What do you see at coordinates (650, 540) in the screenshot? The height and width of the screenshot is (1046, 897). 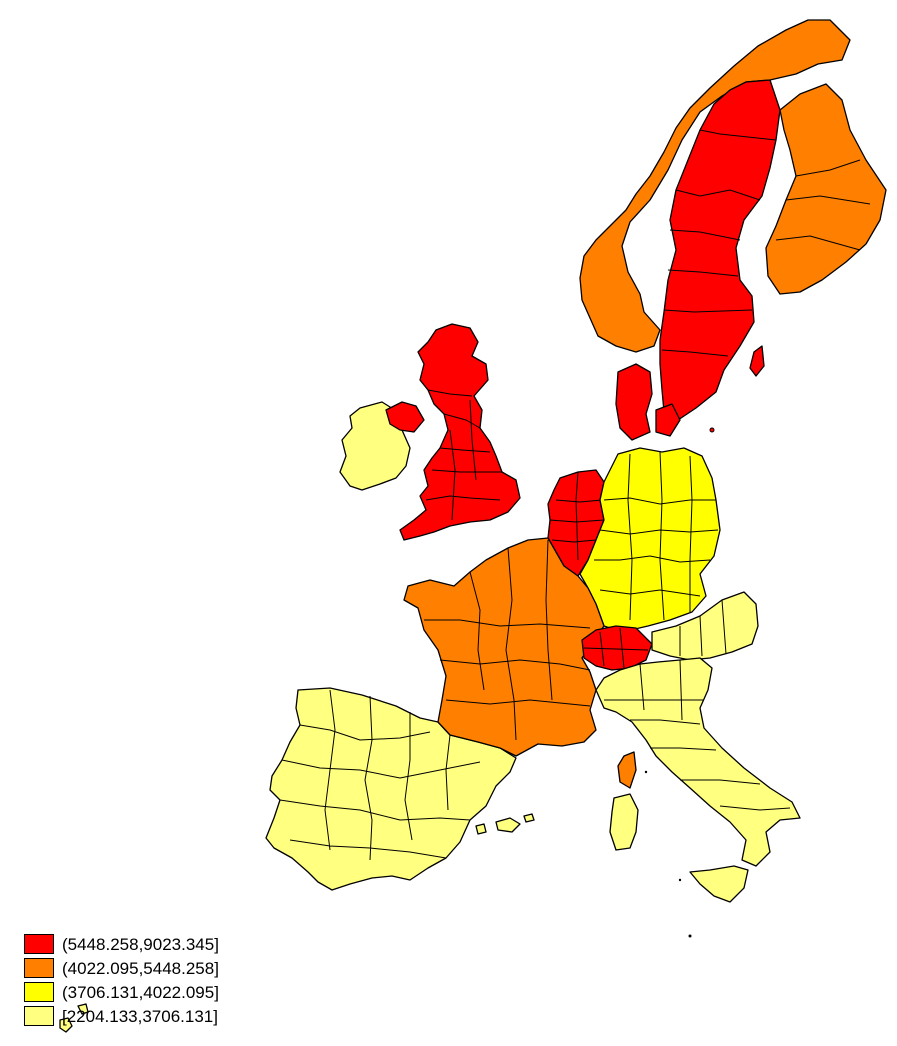 I see `region-germany` at bounding box center [650, 540].